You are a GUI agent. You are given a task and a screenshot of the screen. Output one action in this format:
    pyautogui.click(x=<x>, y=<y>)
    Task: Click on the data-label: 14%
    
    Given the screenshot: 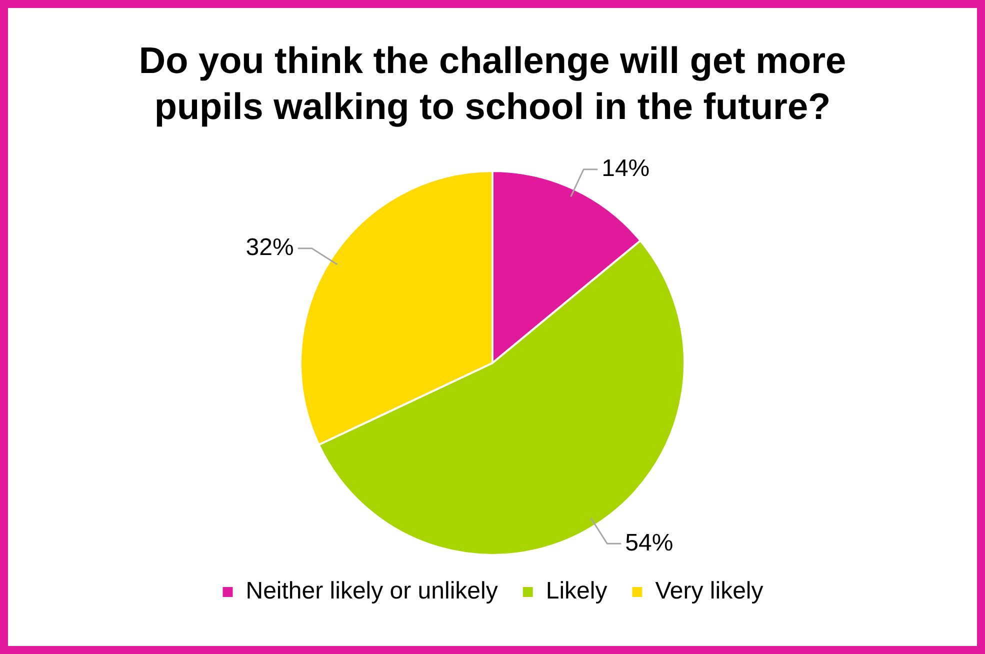 What is the action you would take?
    pyautogui.click(x=626, y=168)
    